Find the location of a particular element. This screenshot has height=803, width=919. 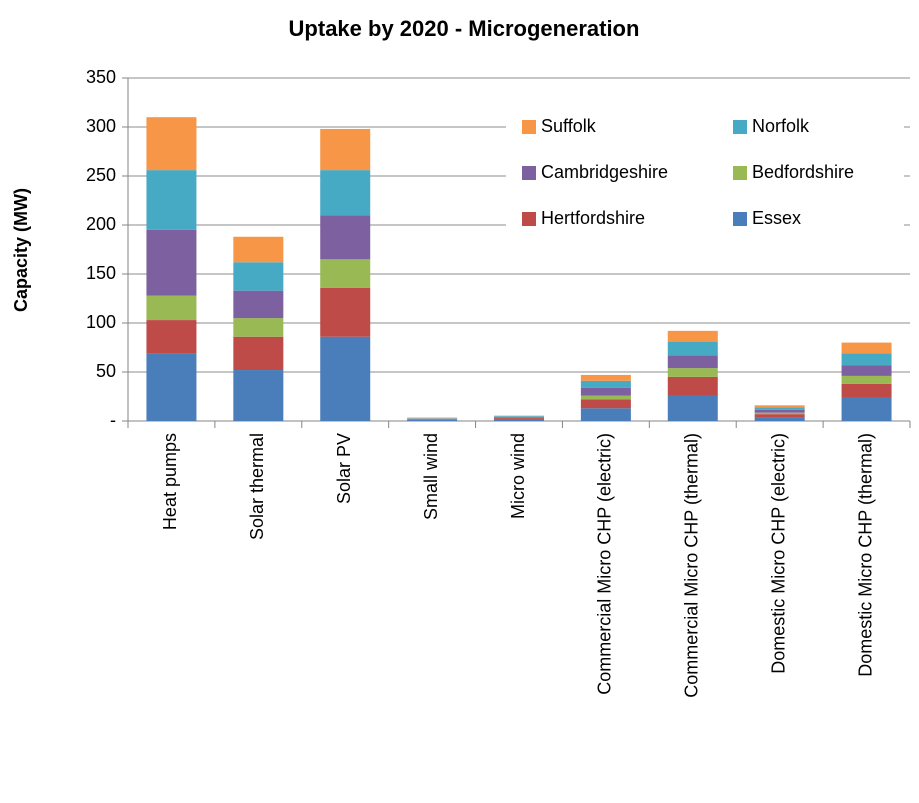

chart-title: Uptake by 2020 - Microgeneration is located at coordinates (464, 28).